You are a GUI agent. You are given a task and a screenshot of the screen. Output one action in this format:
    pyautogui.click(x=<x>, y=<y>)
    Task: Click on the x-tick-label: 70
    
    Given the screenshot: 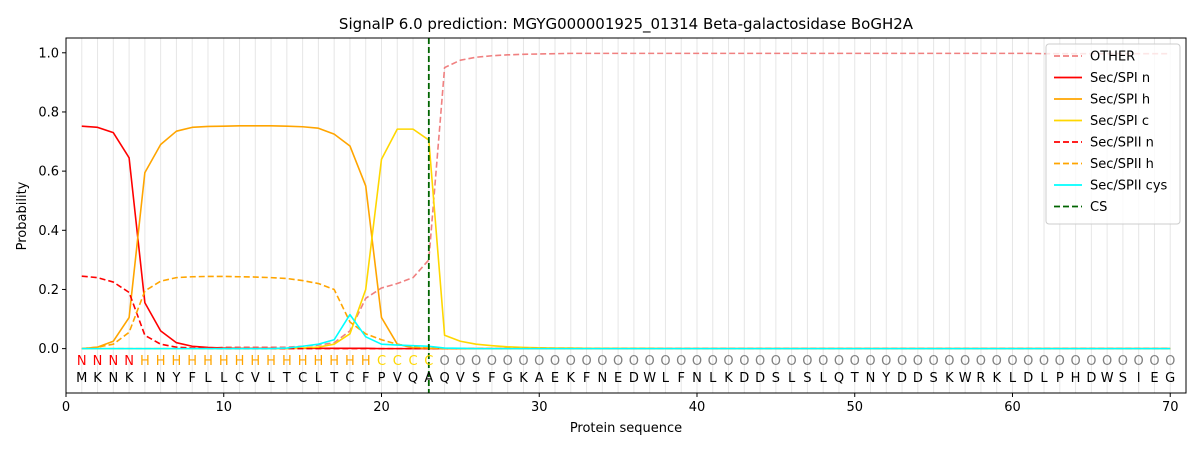 What is the action you would take?
    pyautogui.click(x=1170, y=407)
    